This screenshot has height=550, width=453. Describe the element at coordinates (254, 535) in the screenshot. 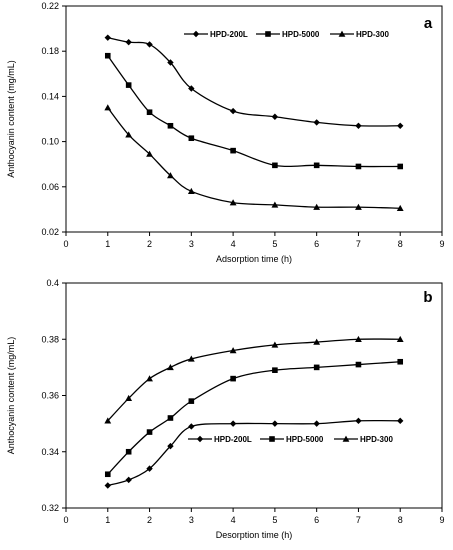

I see `x-axis-title: Desorption time (h)` at that location.